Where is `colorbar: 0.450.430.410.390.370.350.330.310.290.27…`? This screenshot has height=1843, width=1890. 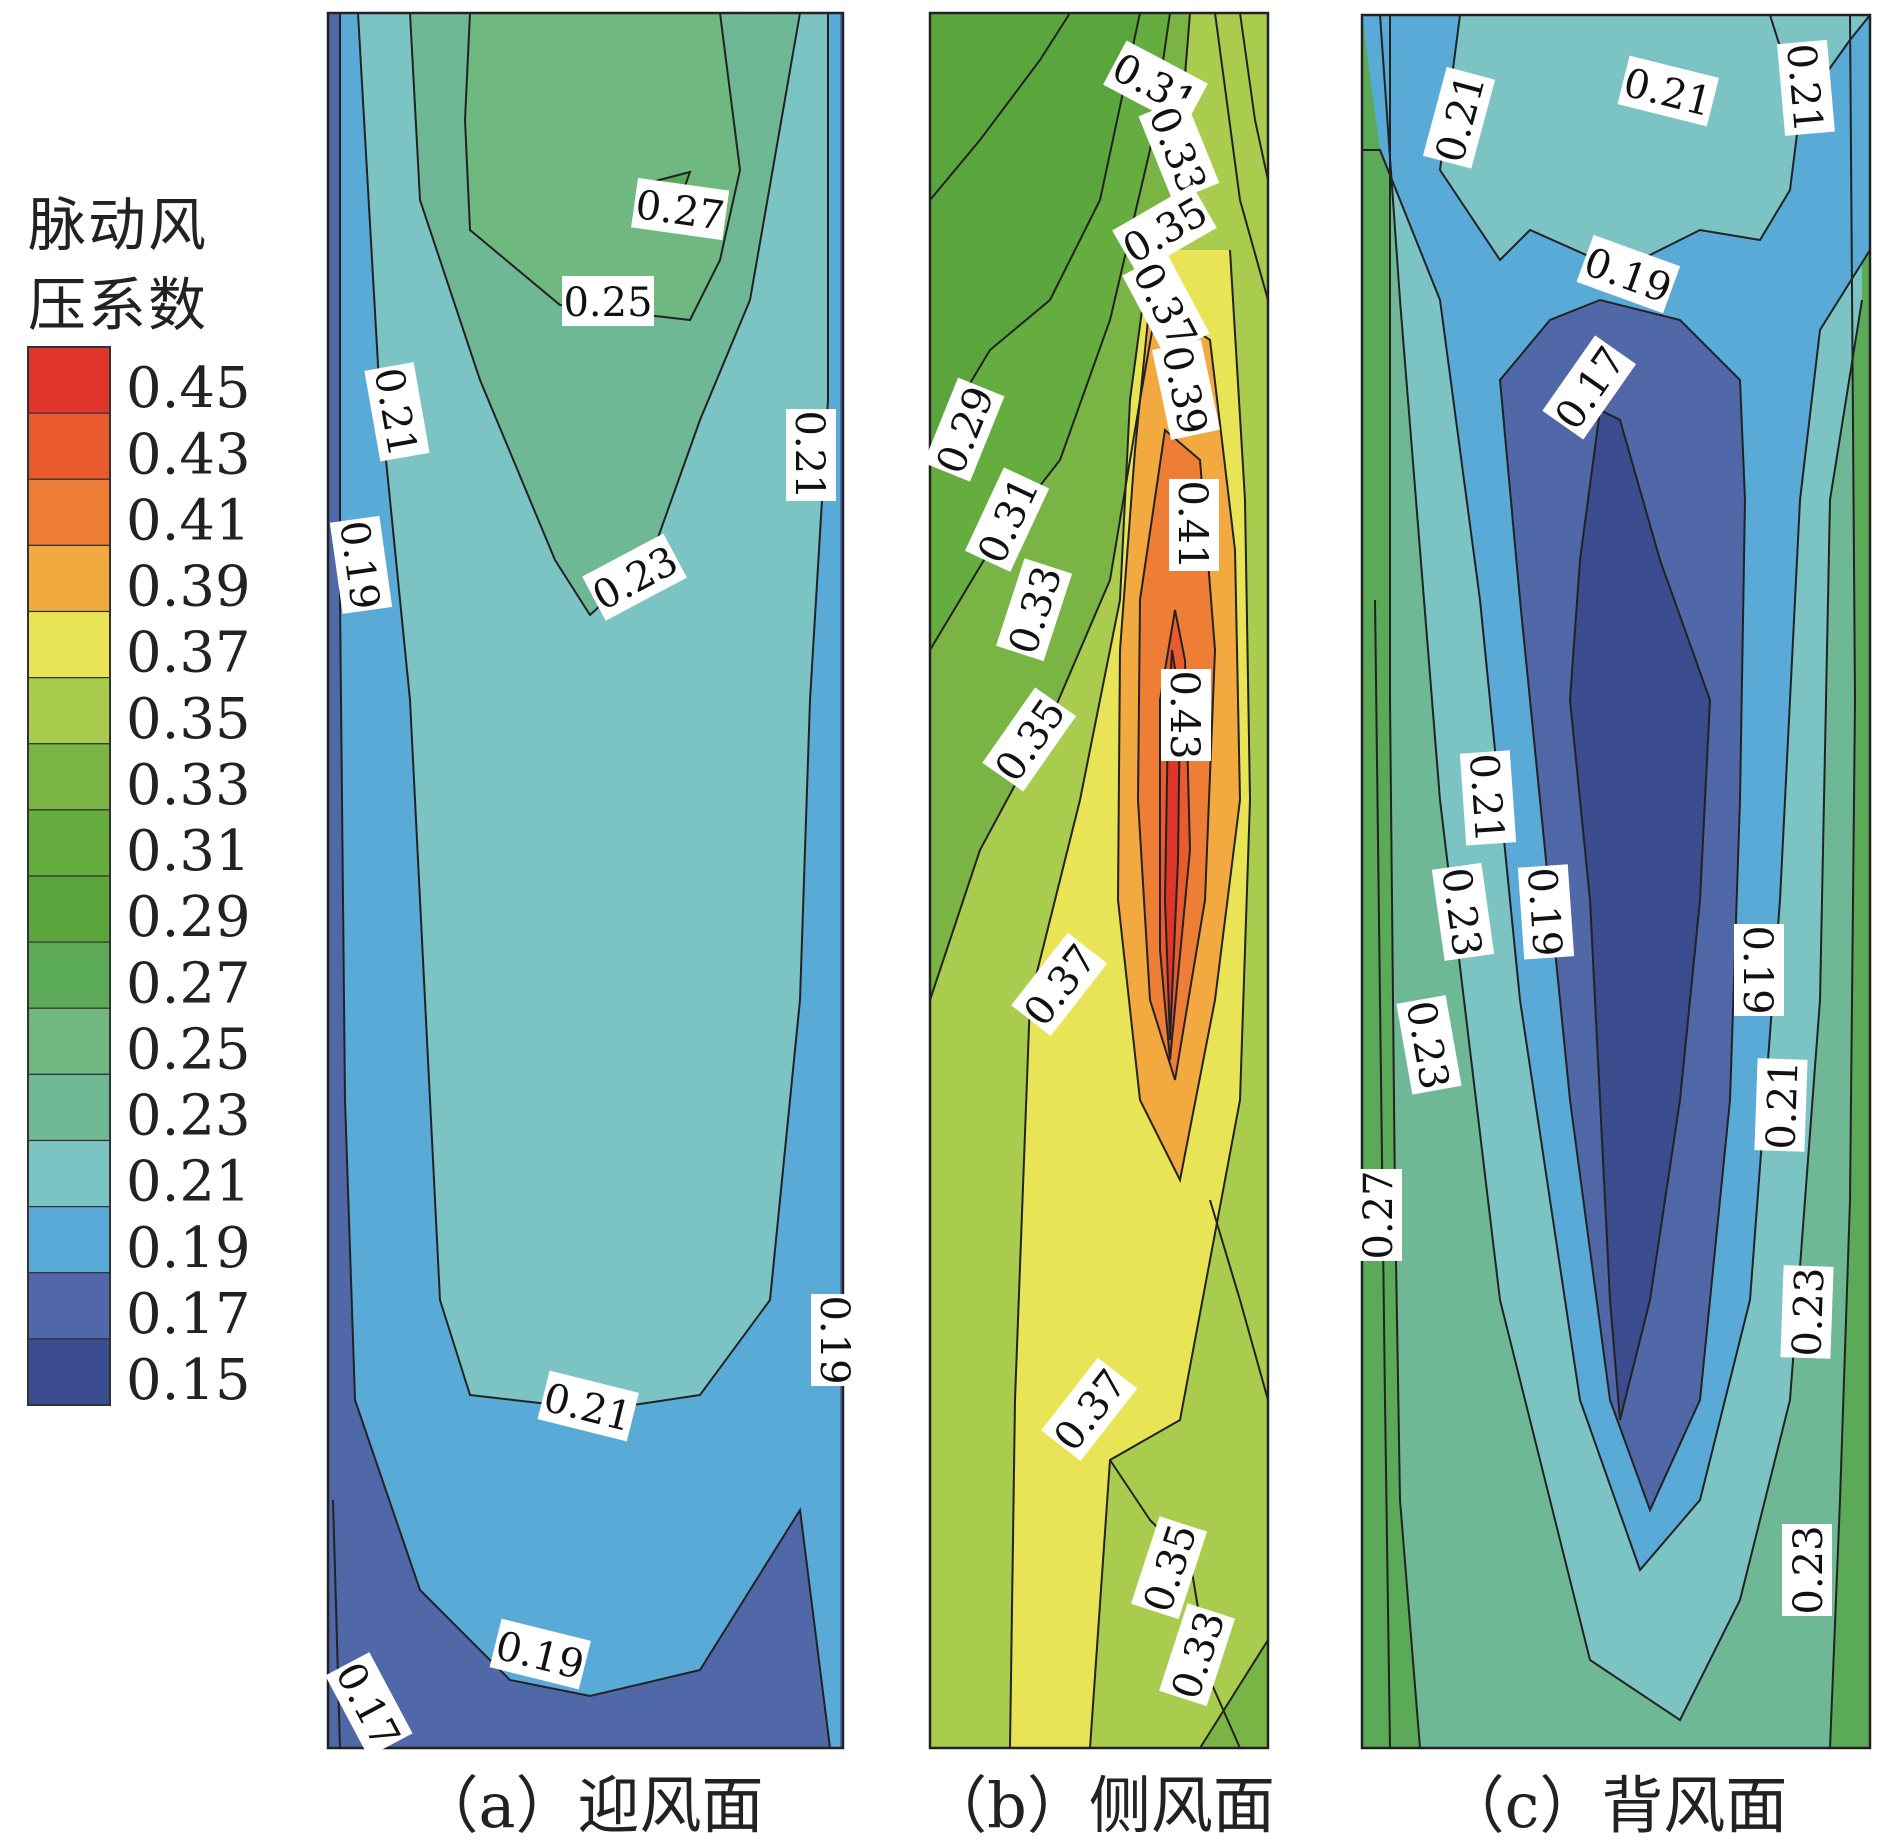
colorbar: 0.450.430.410.390.370.350.330.310.290.27… is located at coordinates (139, 879).